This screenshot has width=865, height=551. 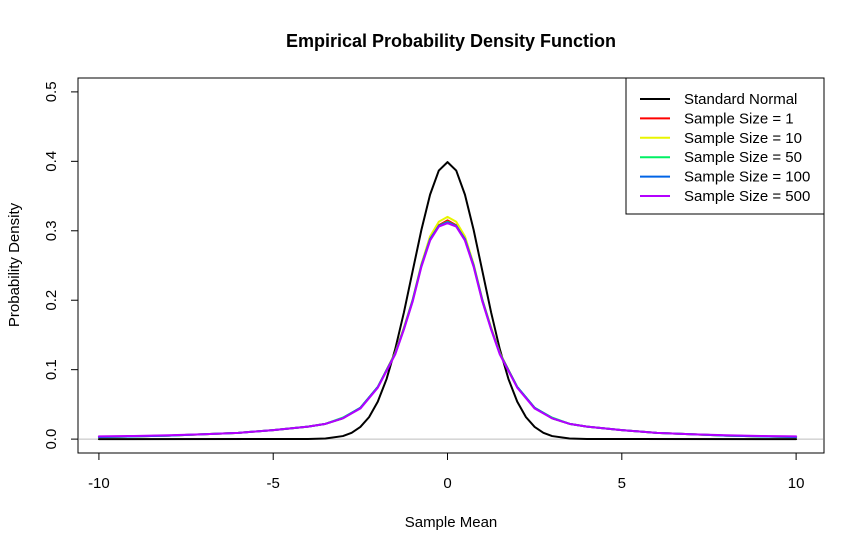 What do you see at coordinates (51, 439) in the screenshot?
I see `y-tick-label: 0.0` at bounding box center [51, 439].